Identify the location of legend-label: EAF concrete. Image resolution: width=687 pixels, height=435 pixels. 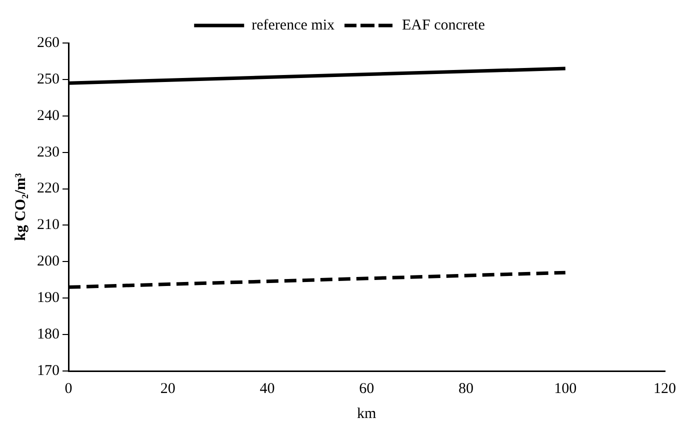
(444, 25).